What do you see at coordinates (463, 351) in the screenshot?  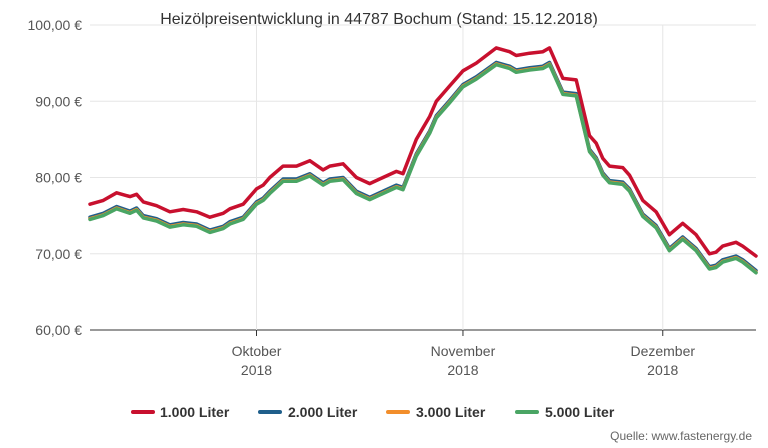 I see `x-tick-label-month: November` at bounding box center [463, 351].